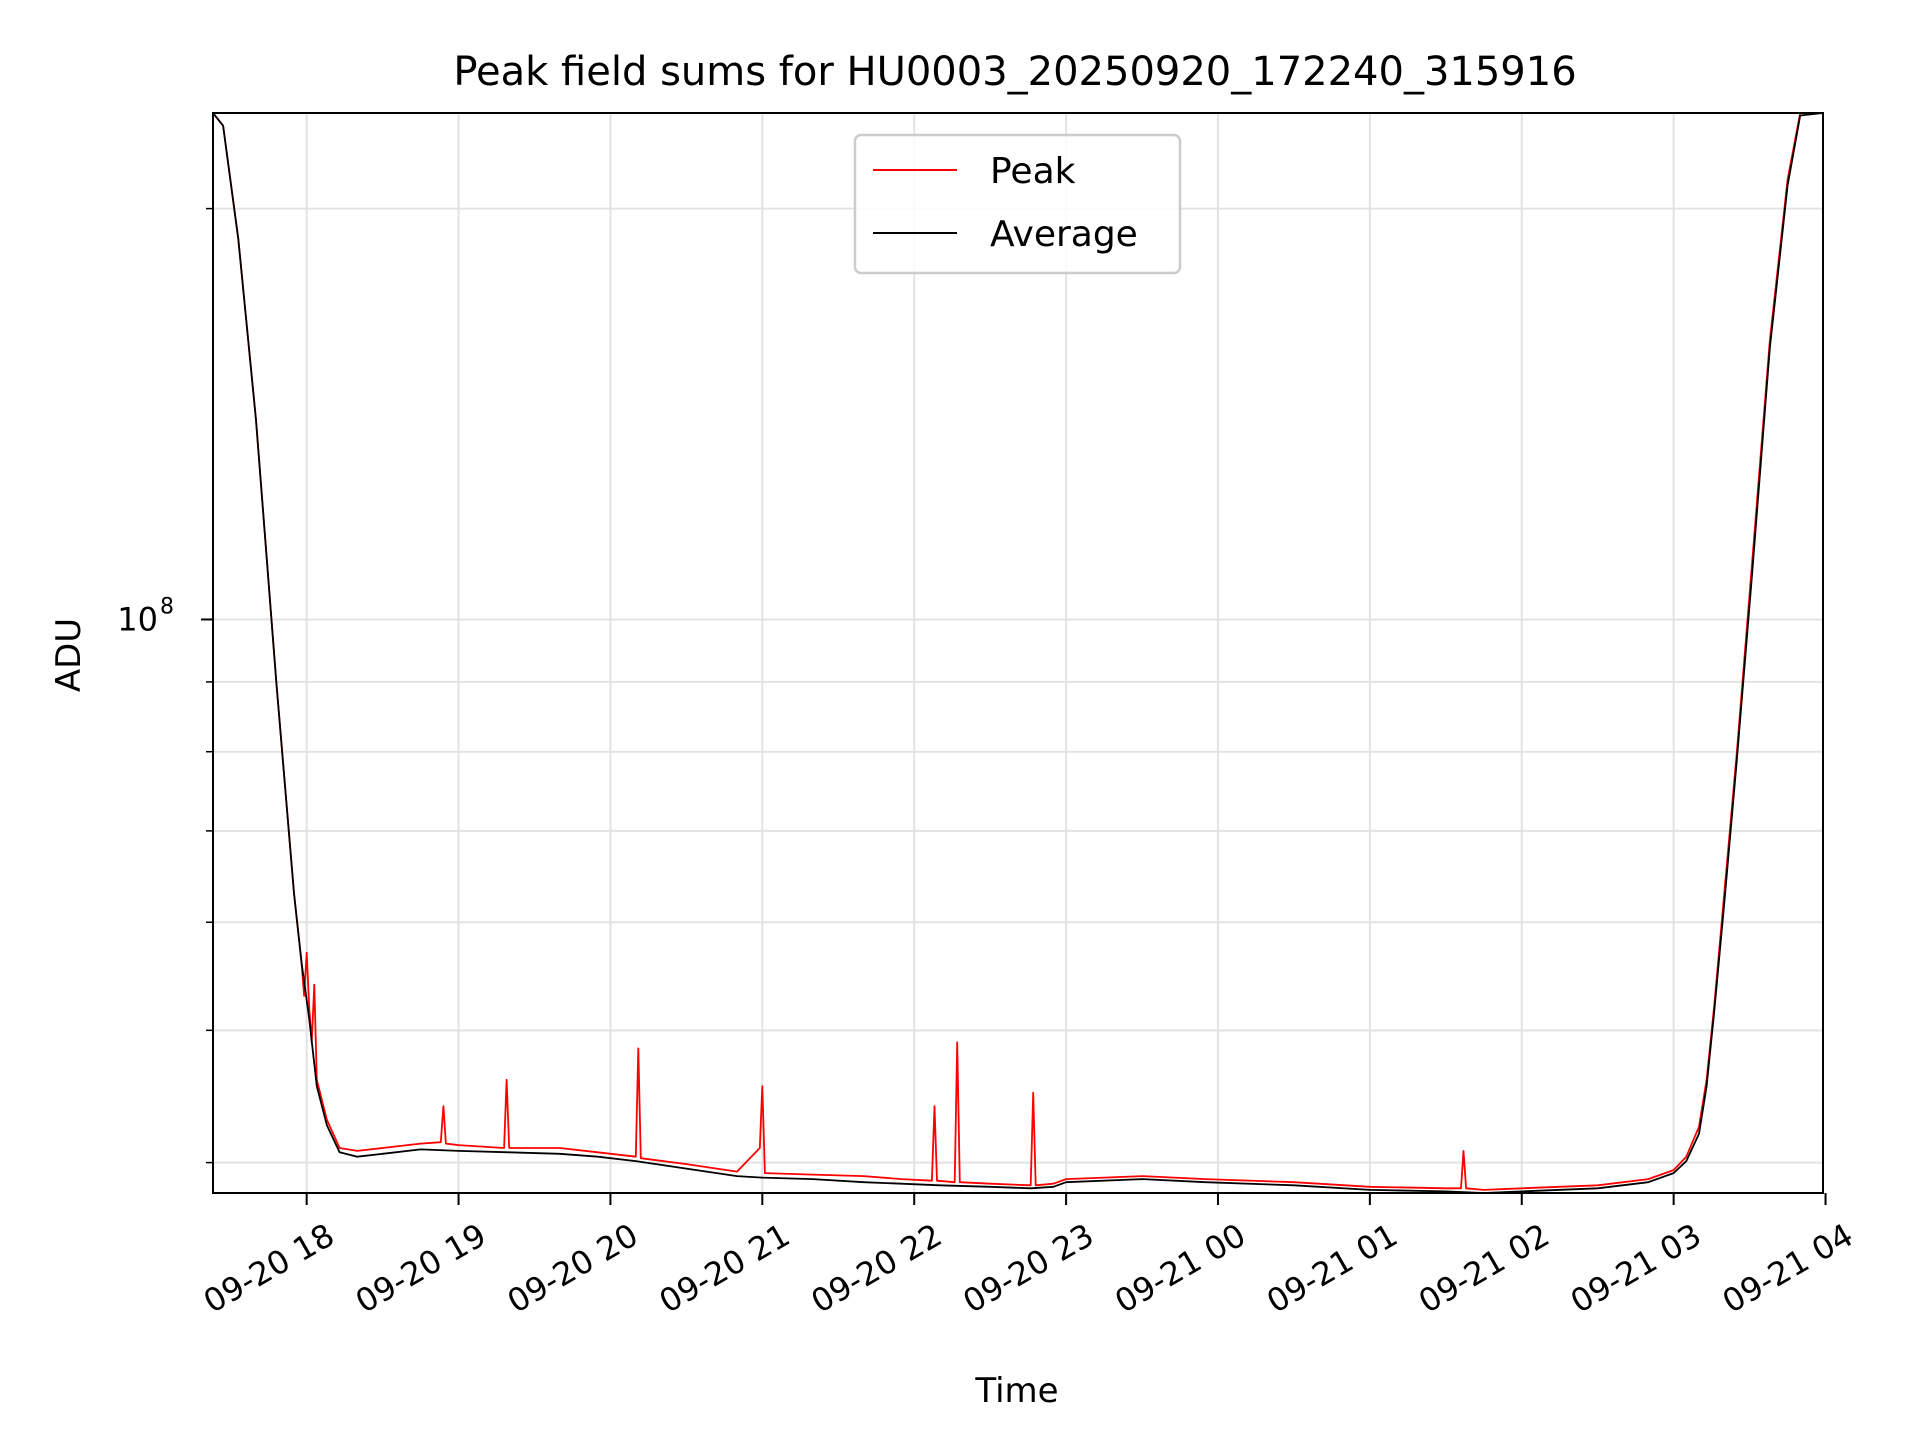 This screenshot has height=1444, width=1920. I want to click on y-axis-label: ADU, so click(69, 655).